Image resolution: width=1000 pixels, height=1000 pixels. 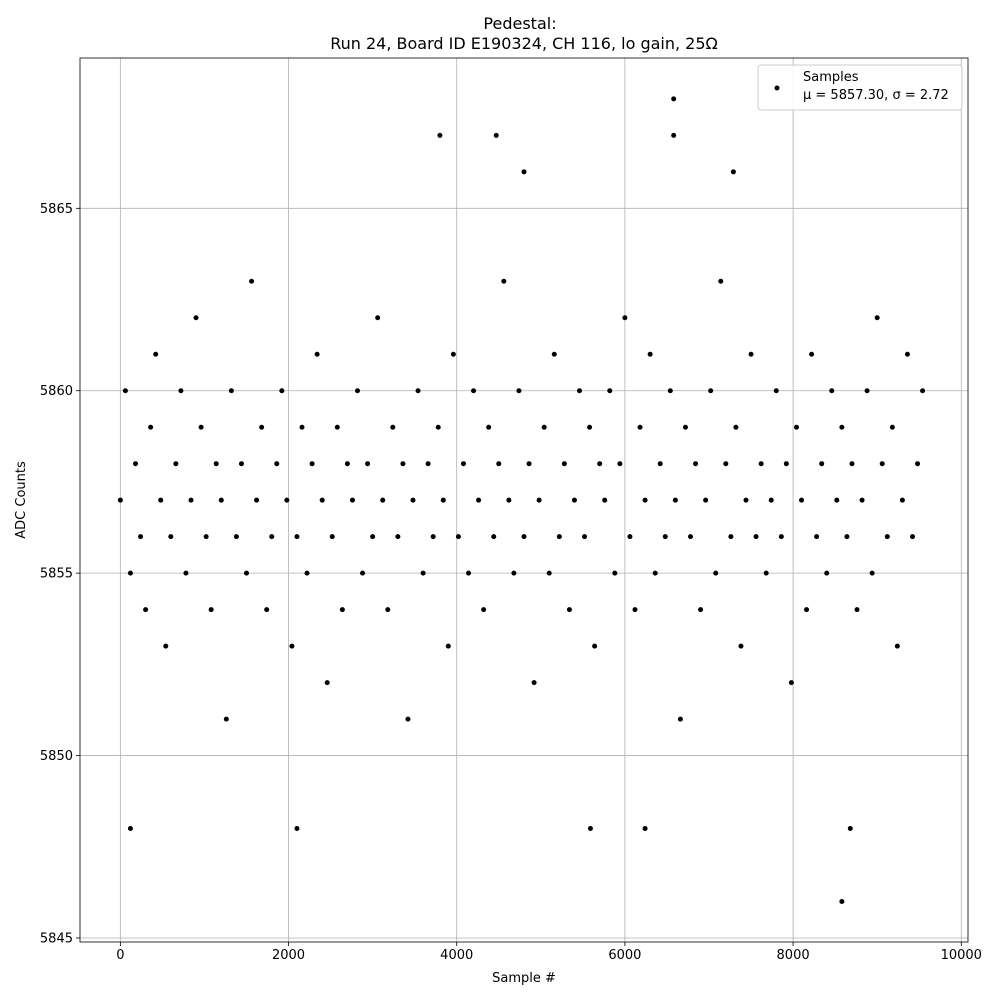 What do you see at coordinates (56, 391) in the screenshot?
I see `y-tick-label: 5860` at bounding box center [56, 391].